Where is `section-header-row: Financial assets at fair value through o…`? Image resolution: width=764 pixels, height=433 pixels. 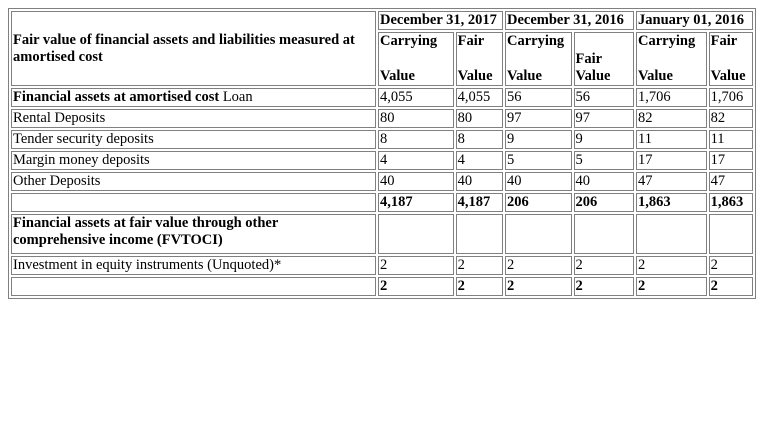 section-header-row: Financial assets at fair value through o… is located at coordinates (382, 234).